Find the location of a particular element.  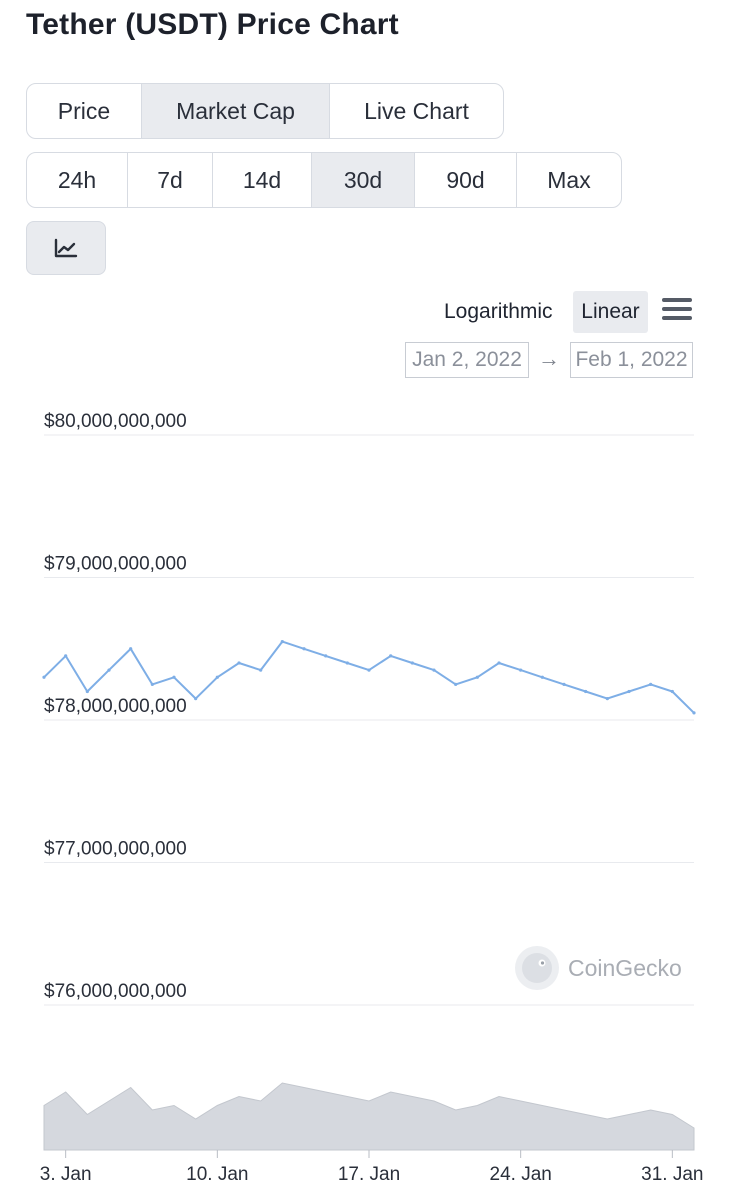

tab-market-cap: Market Cap is located at coordinates (236, 111).